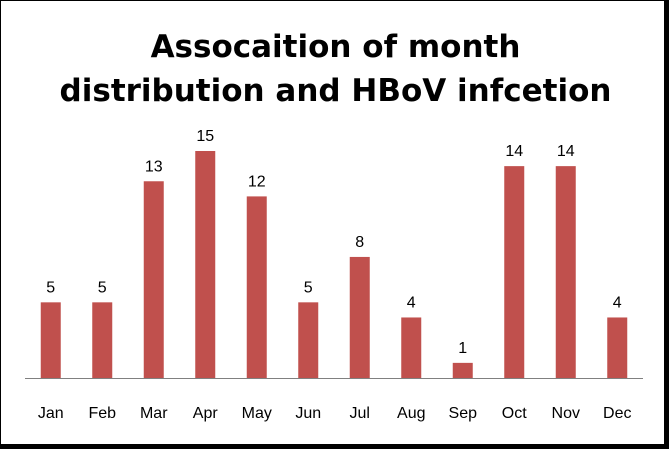  Describe the element at coordinates (257, 413) in the screenshot. I see `x-tick-label-may: May` at that location.